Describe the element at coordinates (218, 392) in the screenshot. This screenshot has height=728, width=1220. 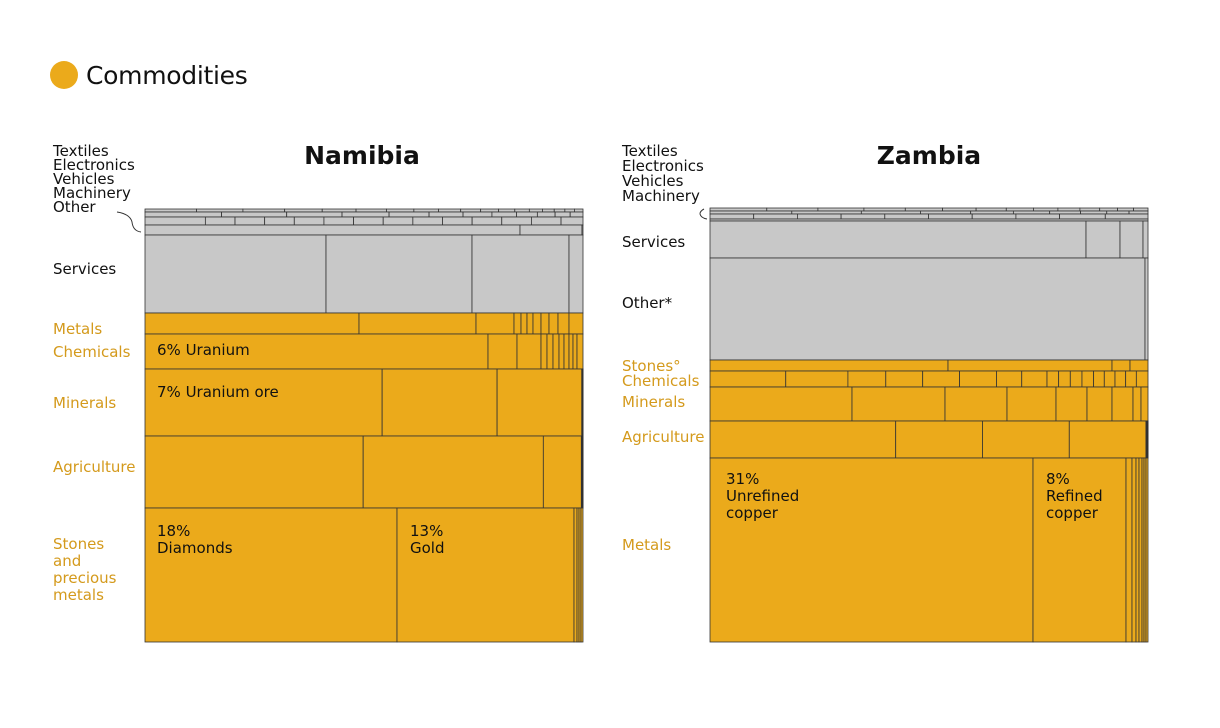
I see `annotation-uranium-ore: 7% Uranium ore` at that location.